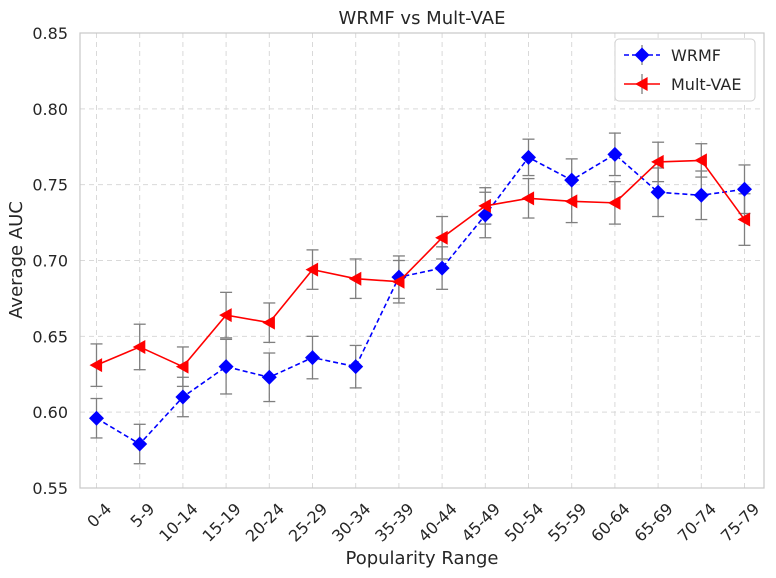  I want to click on legend-marker-wrmf, so click(642, 55).